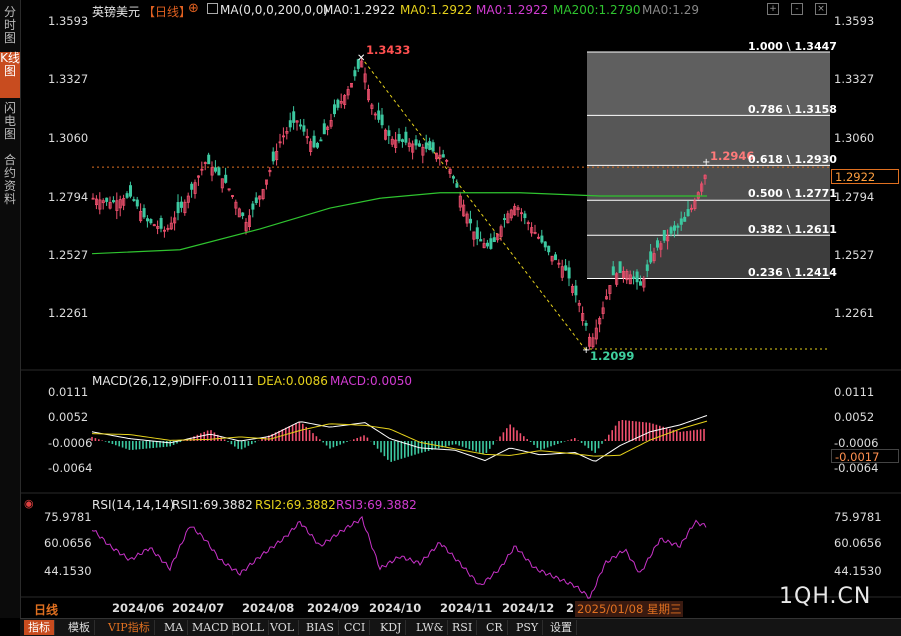 This screenshot has width=901, height=636. Describe the element at coordinates (46, 610) in the screenshot. I see `period-switch: 日线` at that location.